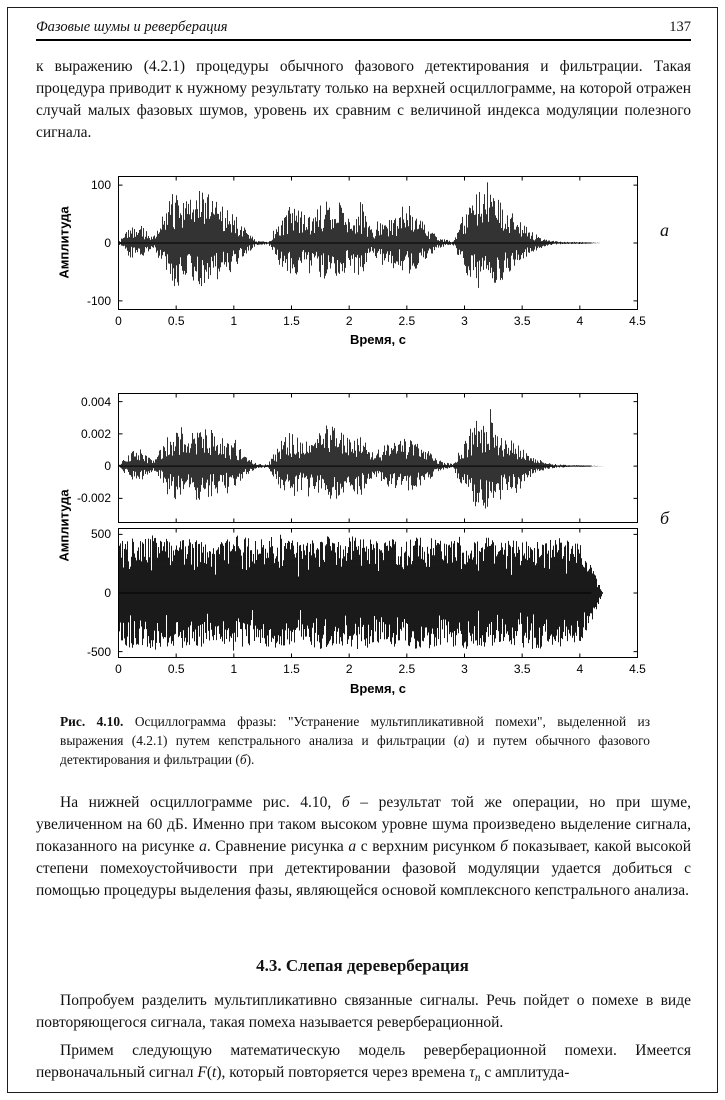 The height and width of the screenshot is (1100, 725). What do you see at coordinates (378, 243) in the screenshot?
I see `fig_a-waveform-canvas` at bounding box center [378, 243].